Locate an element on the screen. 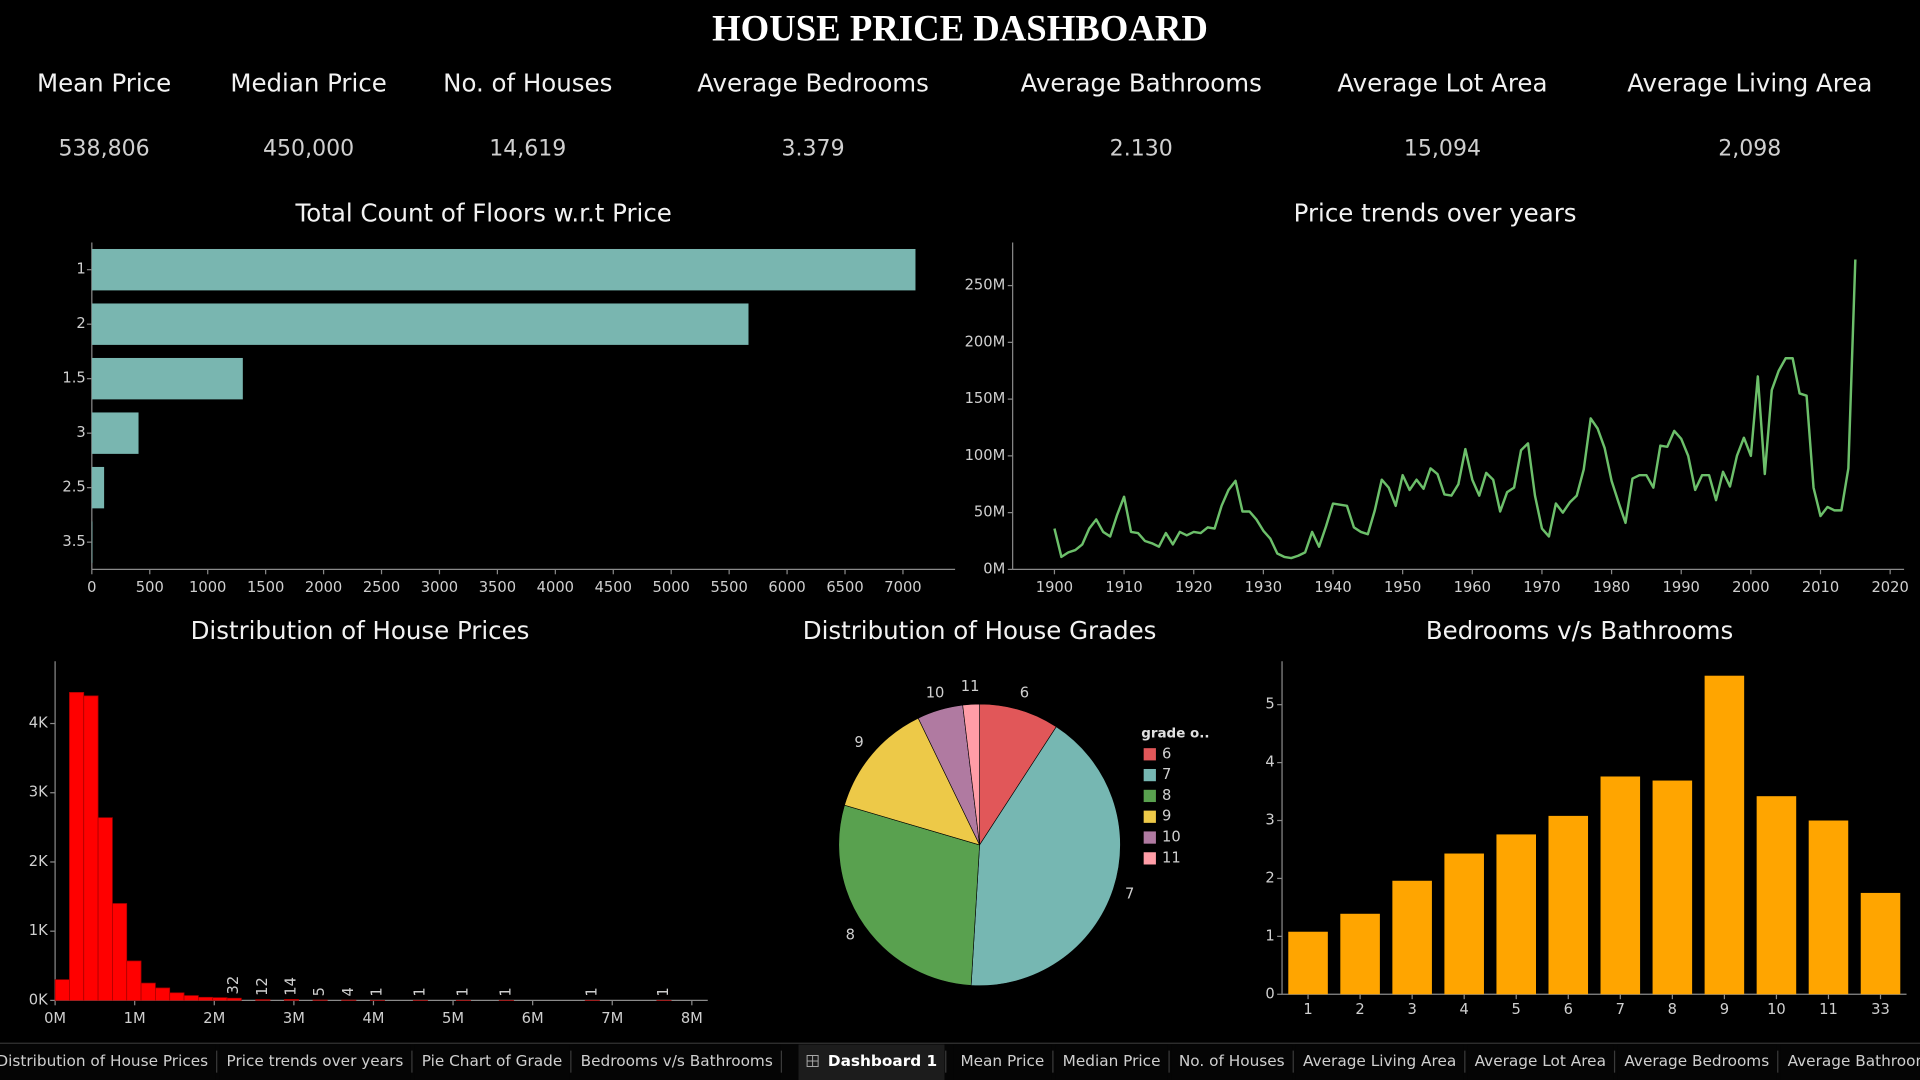 The width and height of the screenshot is (1920, 1080). data-label: 32 is located at coordinates (233, 985).